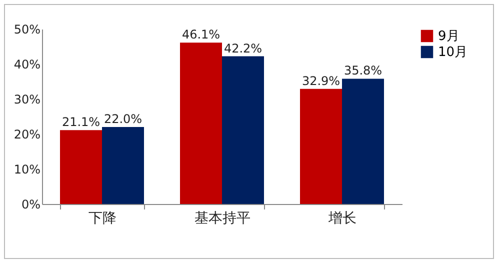 This screenshot has width=500, height=265. I want to click on x-tick-label: 下降, so click(102, 218).